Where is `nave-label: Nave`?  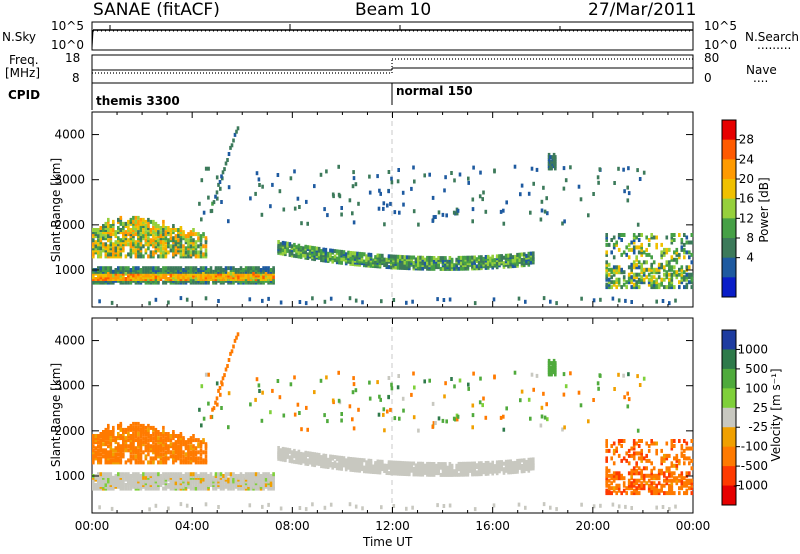
nave-label: Nave is located at coordinates (761, 70).